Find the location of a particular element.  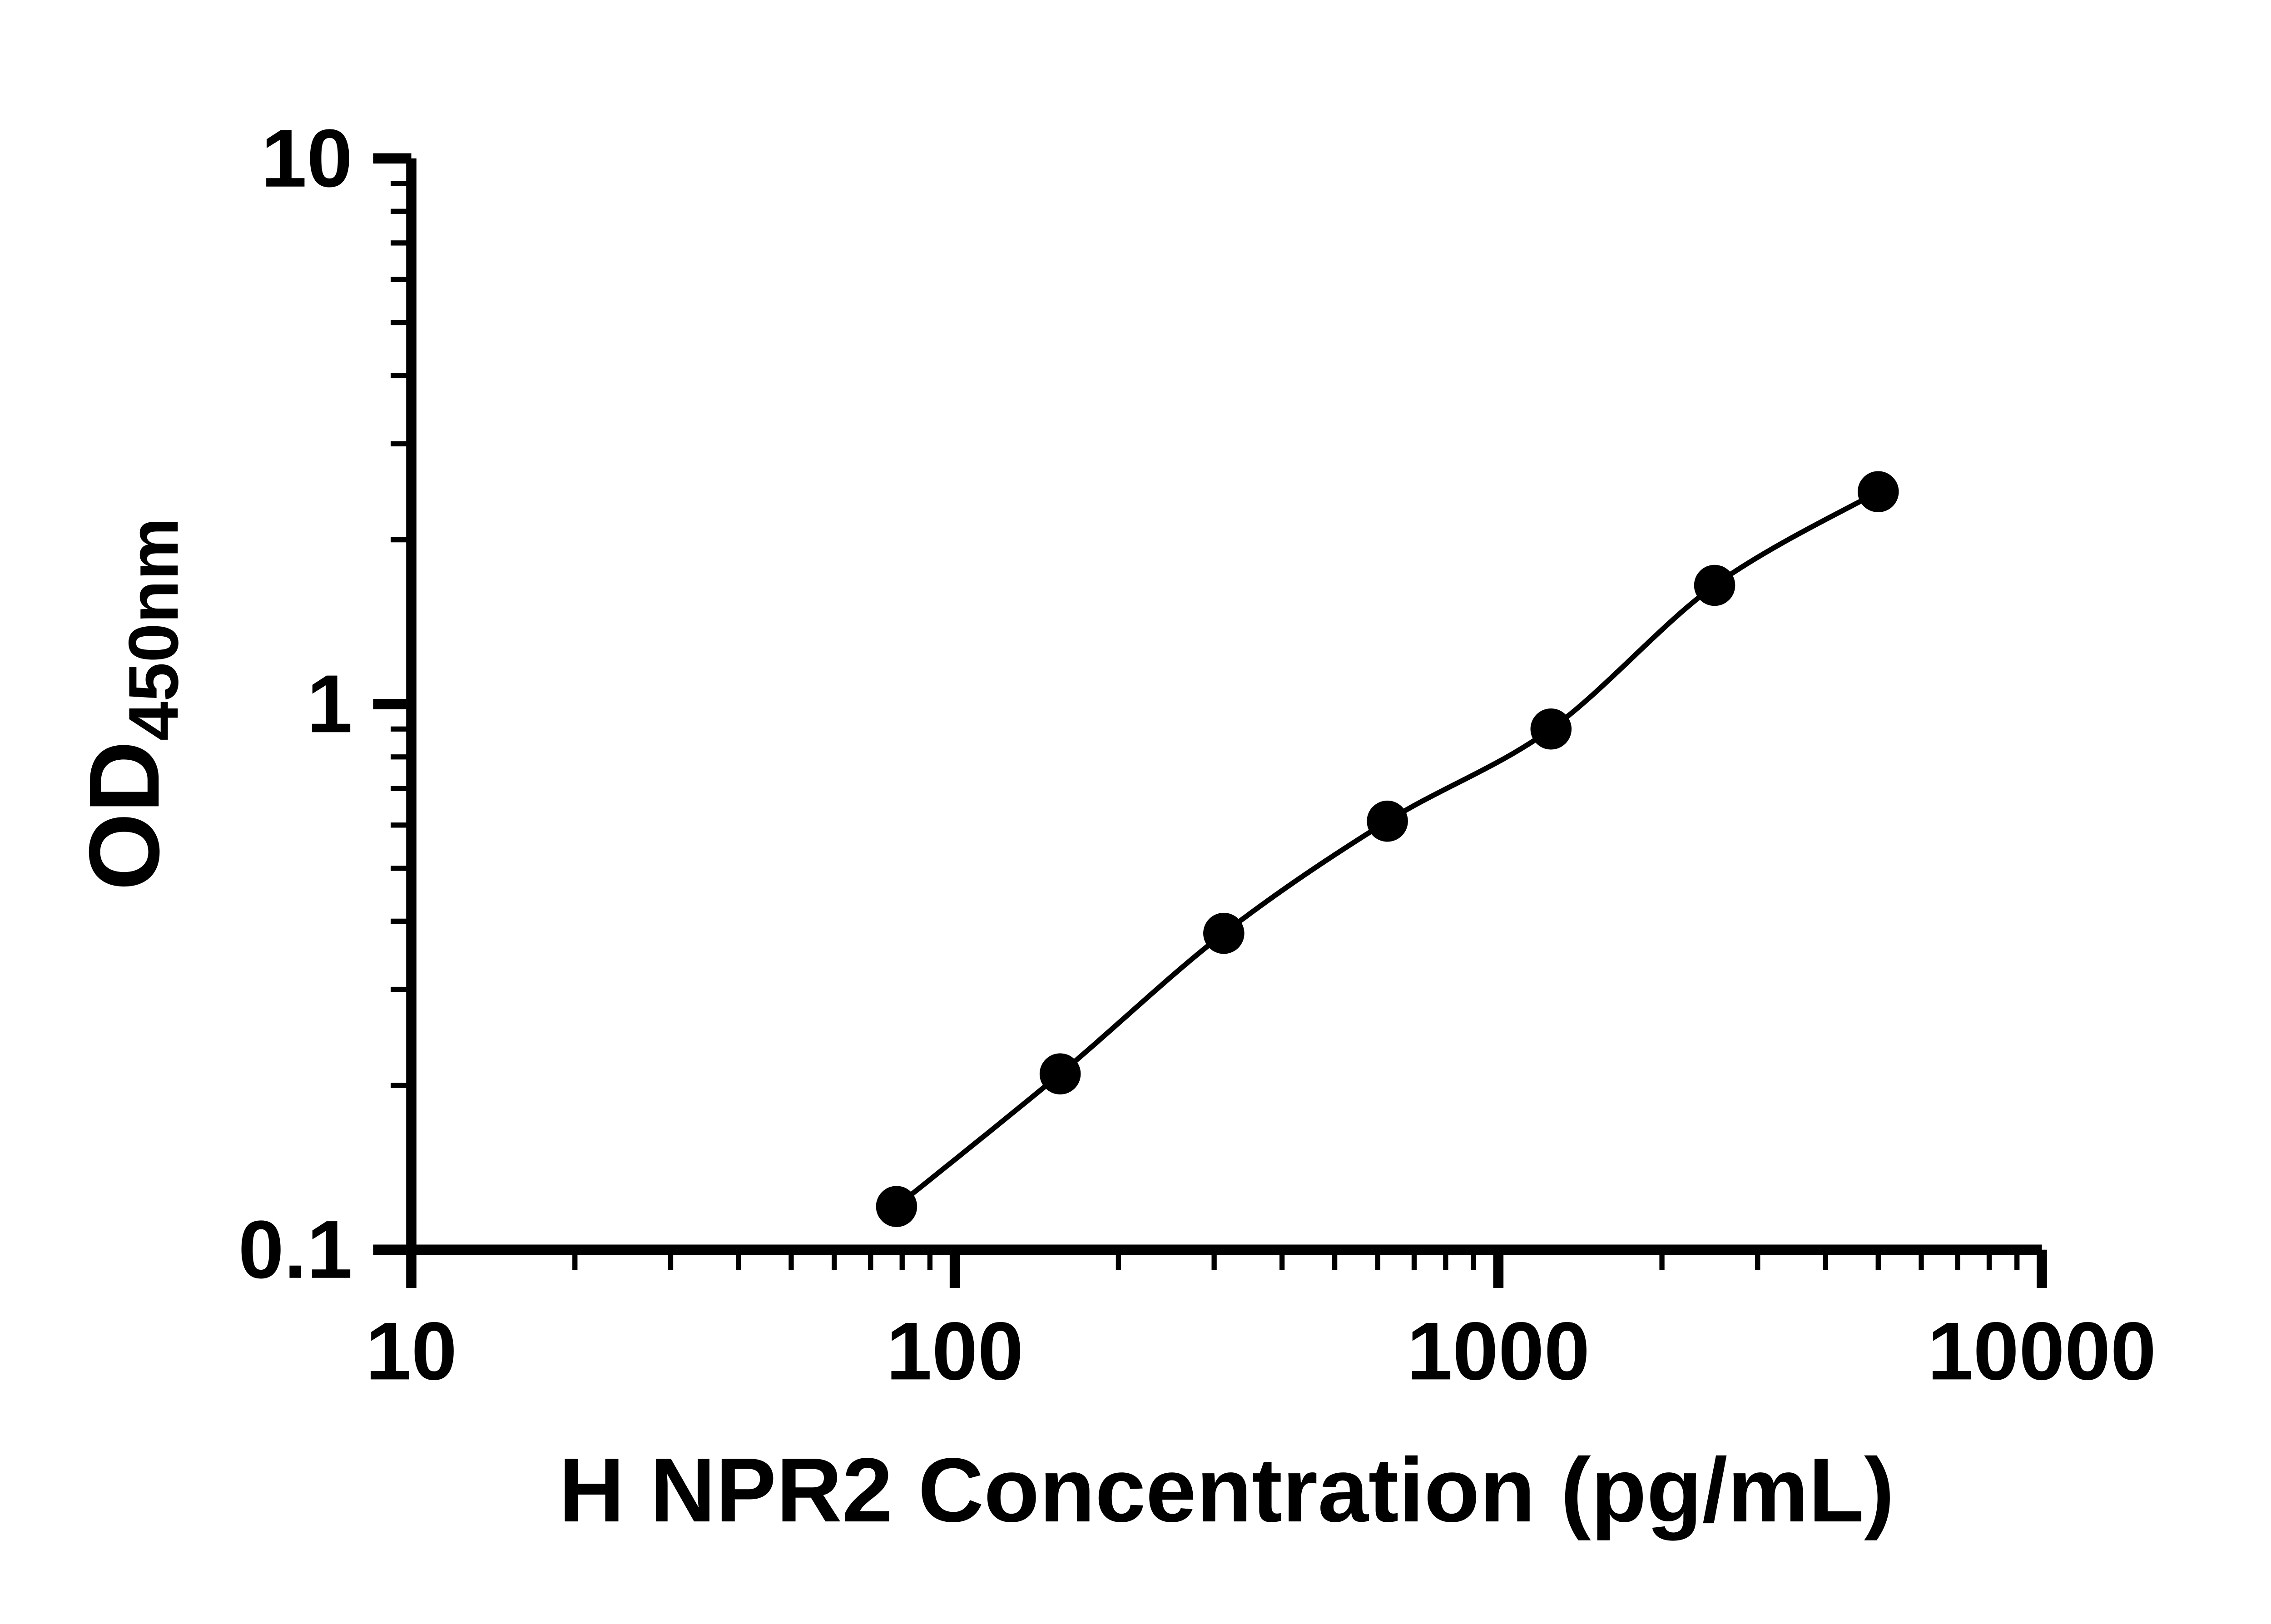

y-tick-label: 10 is located at coordinates (306, 158).